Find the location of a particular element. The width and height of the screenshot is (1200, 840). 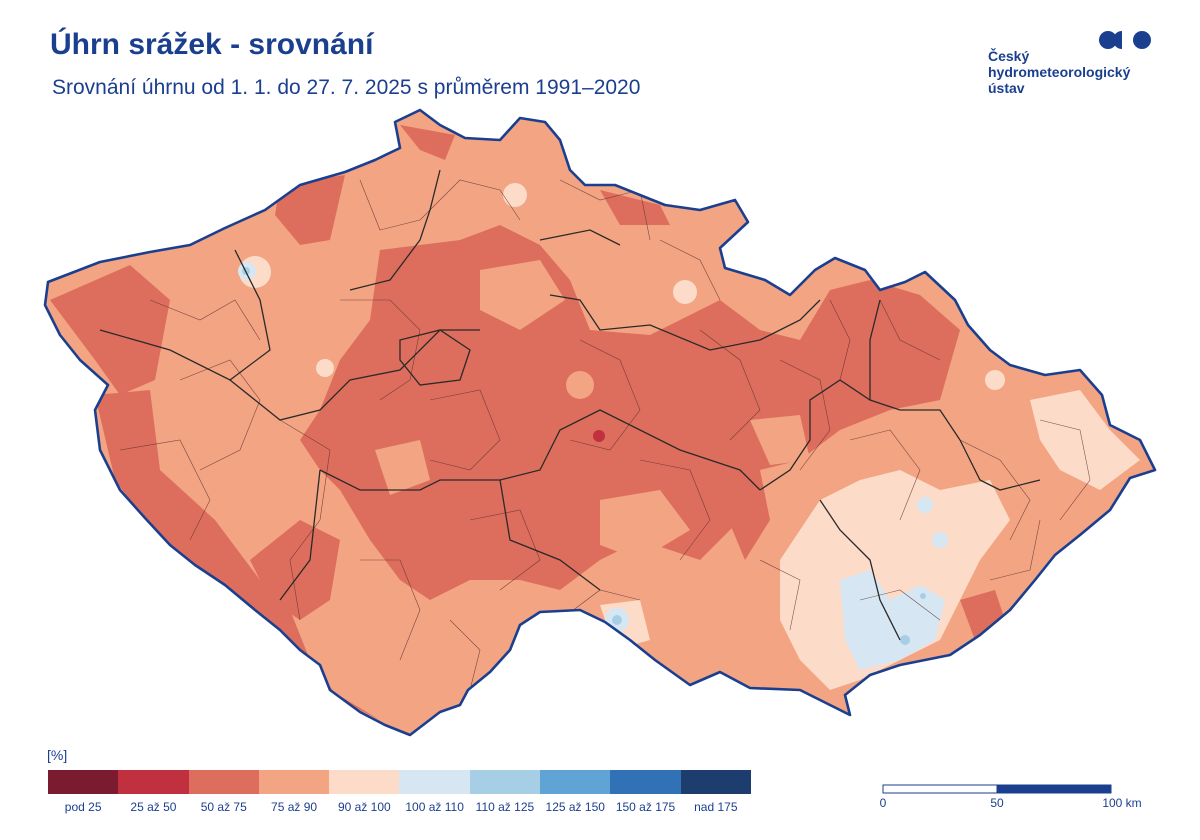

scale-segment-blue is located at coordinates (1054, 789).